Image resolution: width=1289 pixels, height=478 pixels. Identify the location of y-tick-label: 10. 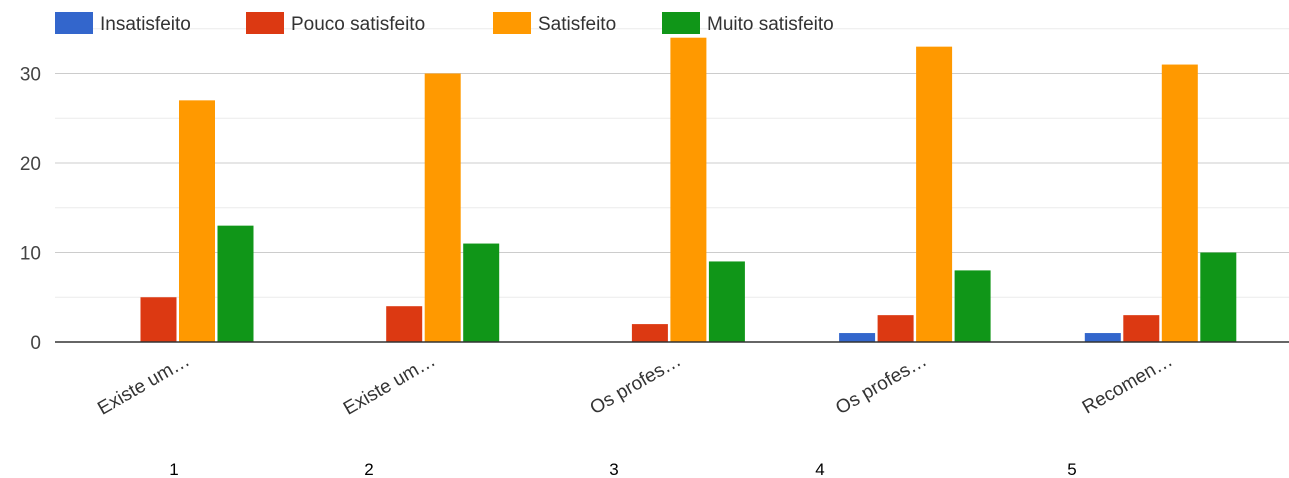
(30, 254).